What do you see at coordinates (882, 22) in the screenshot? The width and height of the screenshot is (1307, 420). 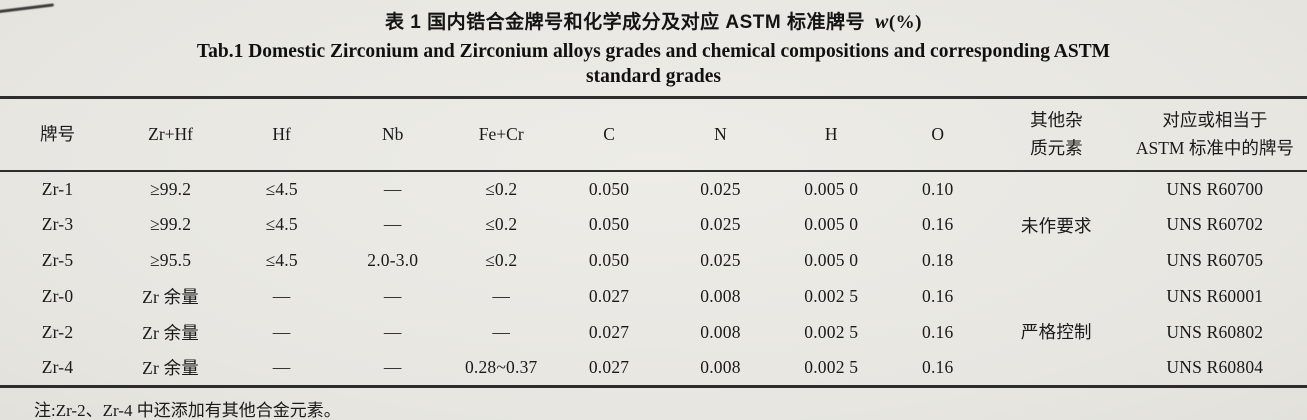 I see `mass-fraction-symbol: w` at bounding box center [882, 22].